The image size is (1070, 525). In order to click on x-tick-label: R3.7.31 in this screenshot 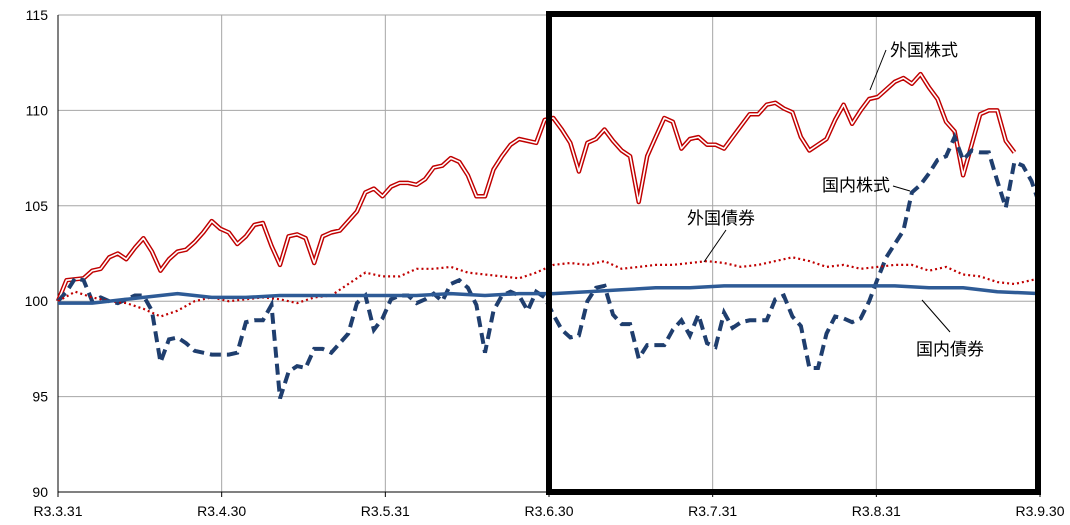, I will do `click(712, 511)`.